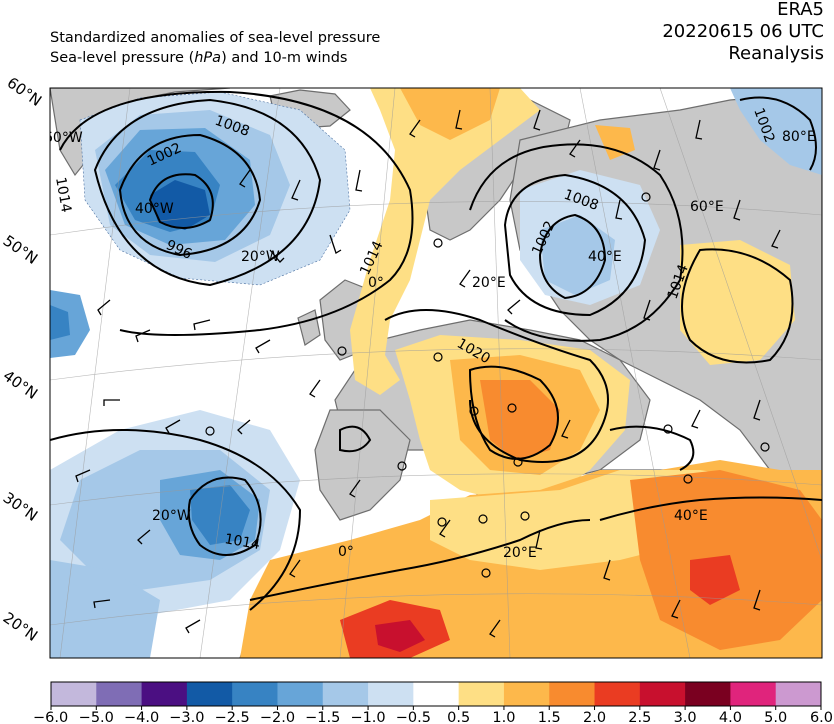 This screenshot has width=834, height=724. What do you see at coordinates (277, 717) in the screenshot?
I see `colorbar-tick-label: −2.0` at bounding box center [277, 717].